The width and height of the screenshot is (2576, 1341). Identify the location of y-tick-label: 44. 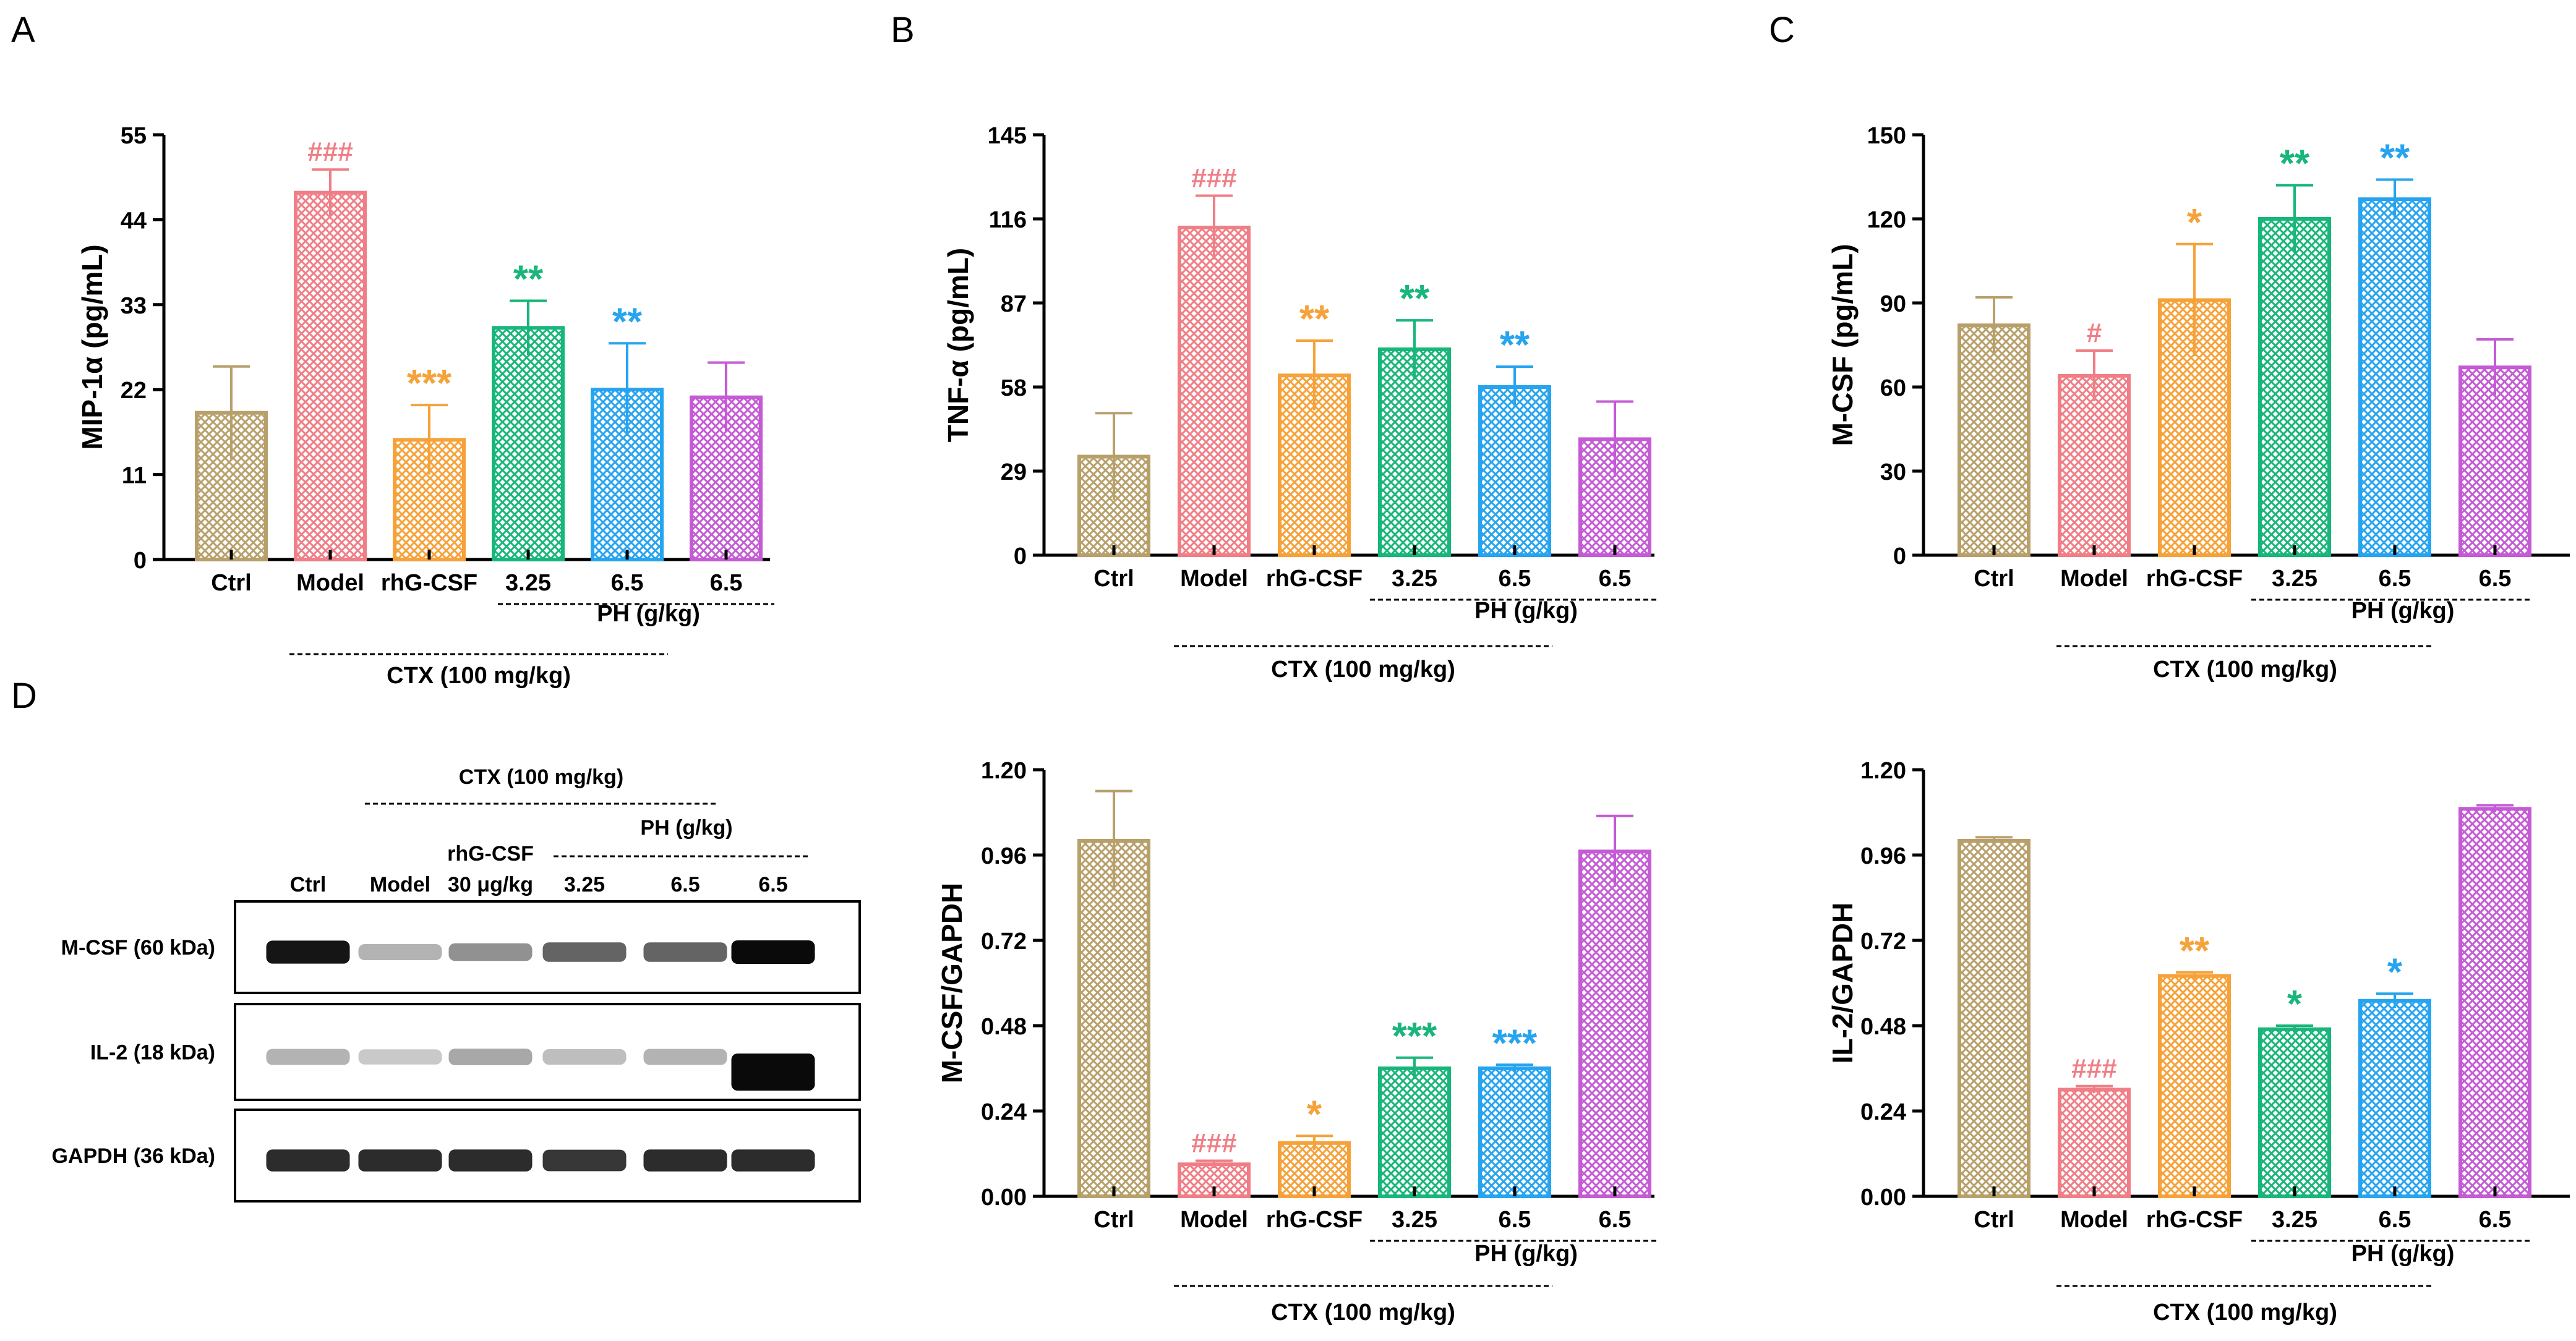
(134, 221).